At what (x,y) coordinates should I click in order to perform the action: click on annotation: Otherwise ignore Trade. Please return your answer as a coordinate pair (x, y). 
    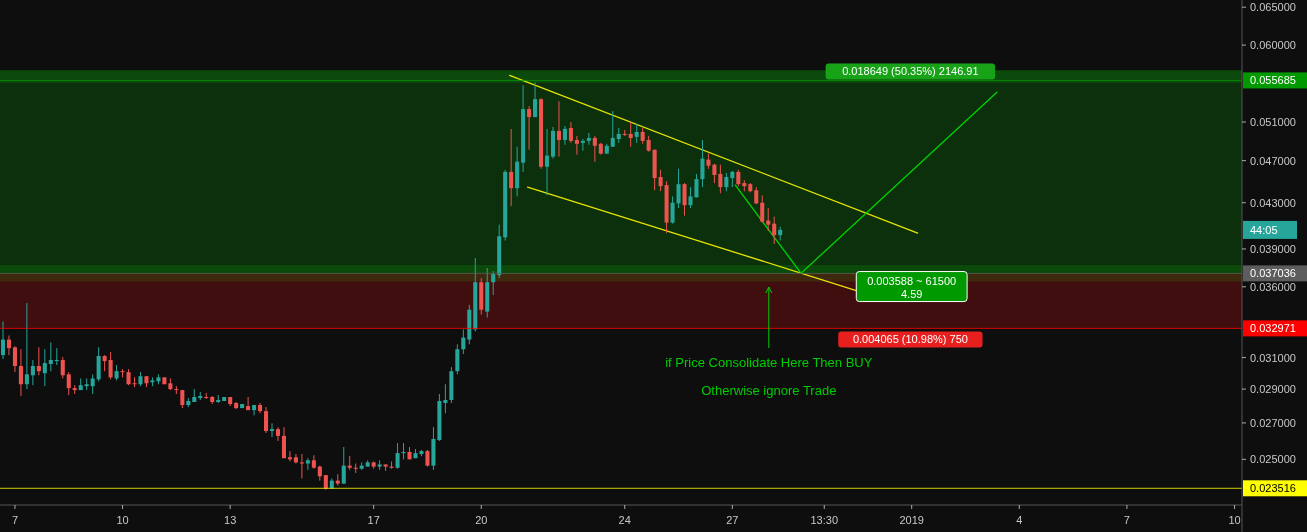
    Looking at the image, I should click on (769, 390).